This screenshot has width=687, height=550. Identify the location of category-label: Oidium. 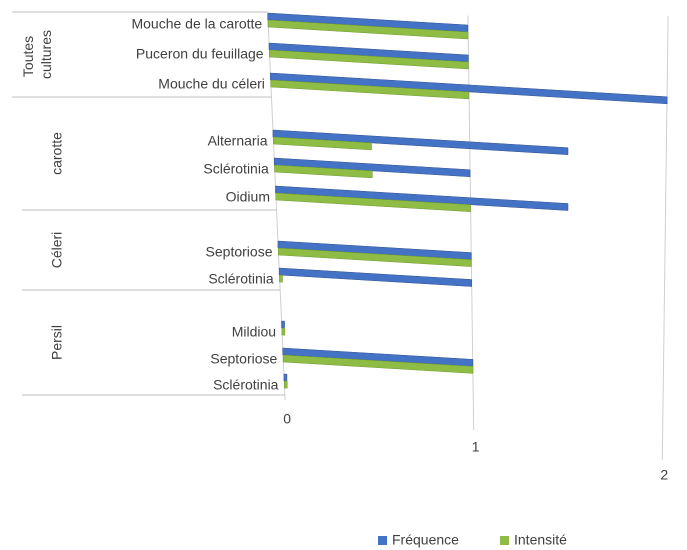
(248, 197).